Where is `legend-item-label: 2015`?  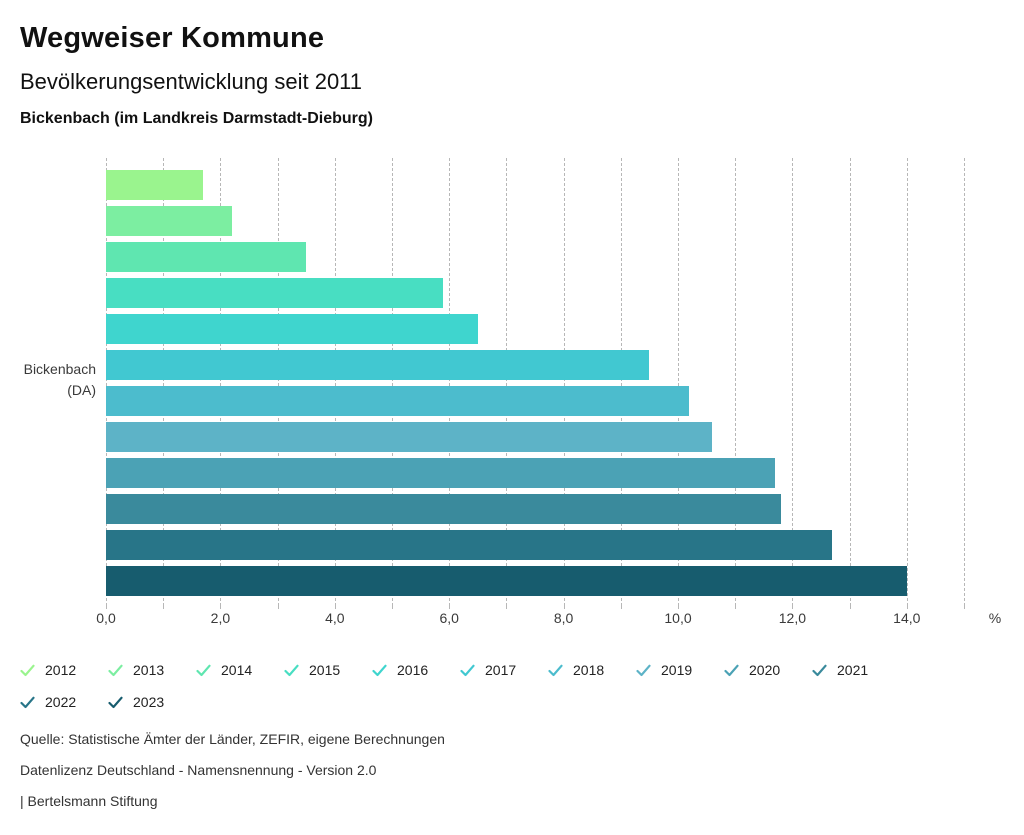
legend-item-label: 2015 is located at coordinates (325, 670).